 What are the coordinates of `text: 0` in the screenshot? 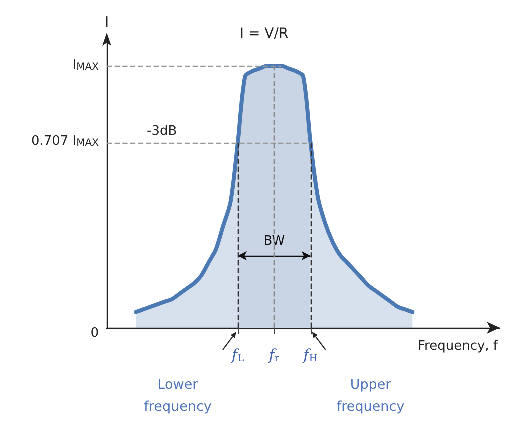 It's located at (94, 334).